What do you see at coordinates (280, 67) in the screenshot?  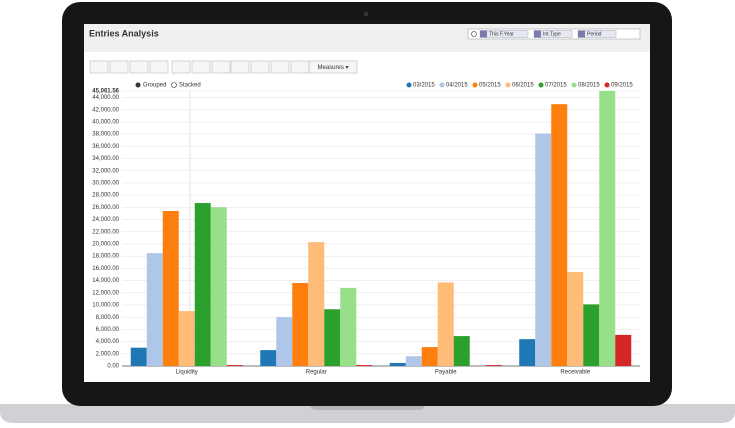 I see `refresh-button` at bounding box center [280, 67].